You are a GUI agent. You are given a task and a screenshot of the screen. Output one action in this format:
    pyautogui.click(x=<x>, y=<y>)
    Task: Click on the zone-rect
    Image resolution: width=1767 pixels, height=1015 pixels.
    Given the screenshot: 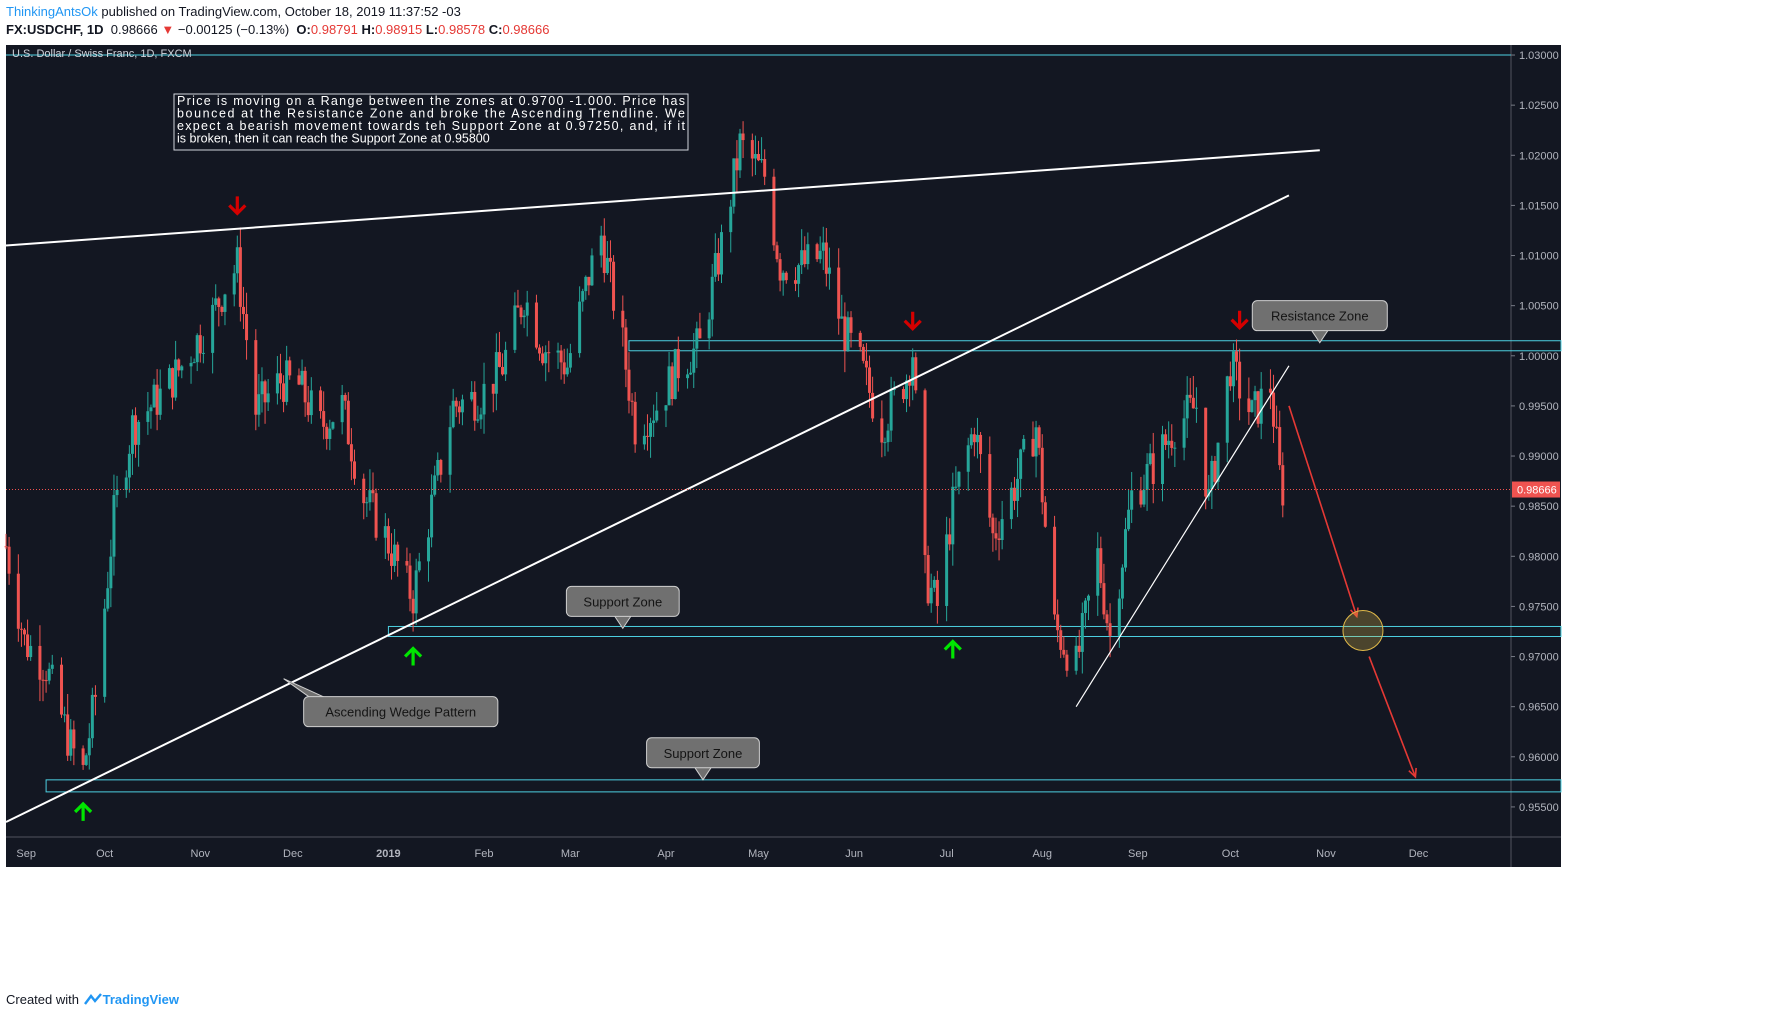 What is the action you would take?
    pyautogui.click(x=803, y=786)
    